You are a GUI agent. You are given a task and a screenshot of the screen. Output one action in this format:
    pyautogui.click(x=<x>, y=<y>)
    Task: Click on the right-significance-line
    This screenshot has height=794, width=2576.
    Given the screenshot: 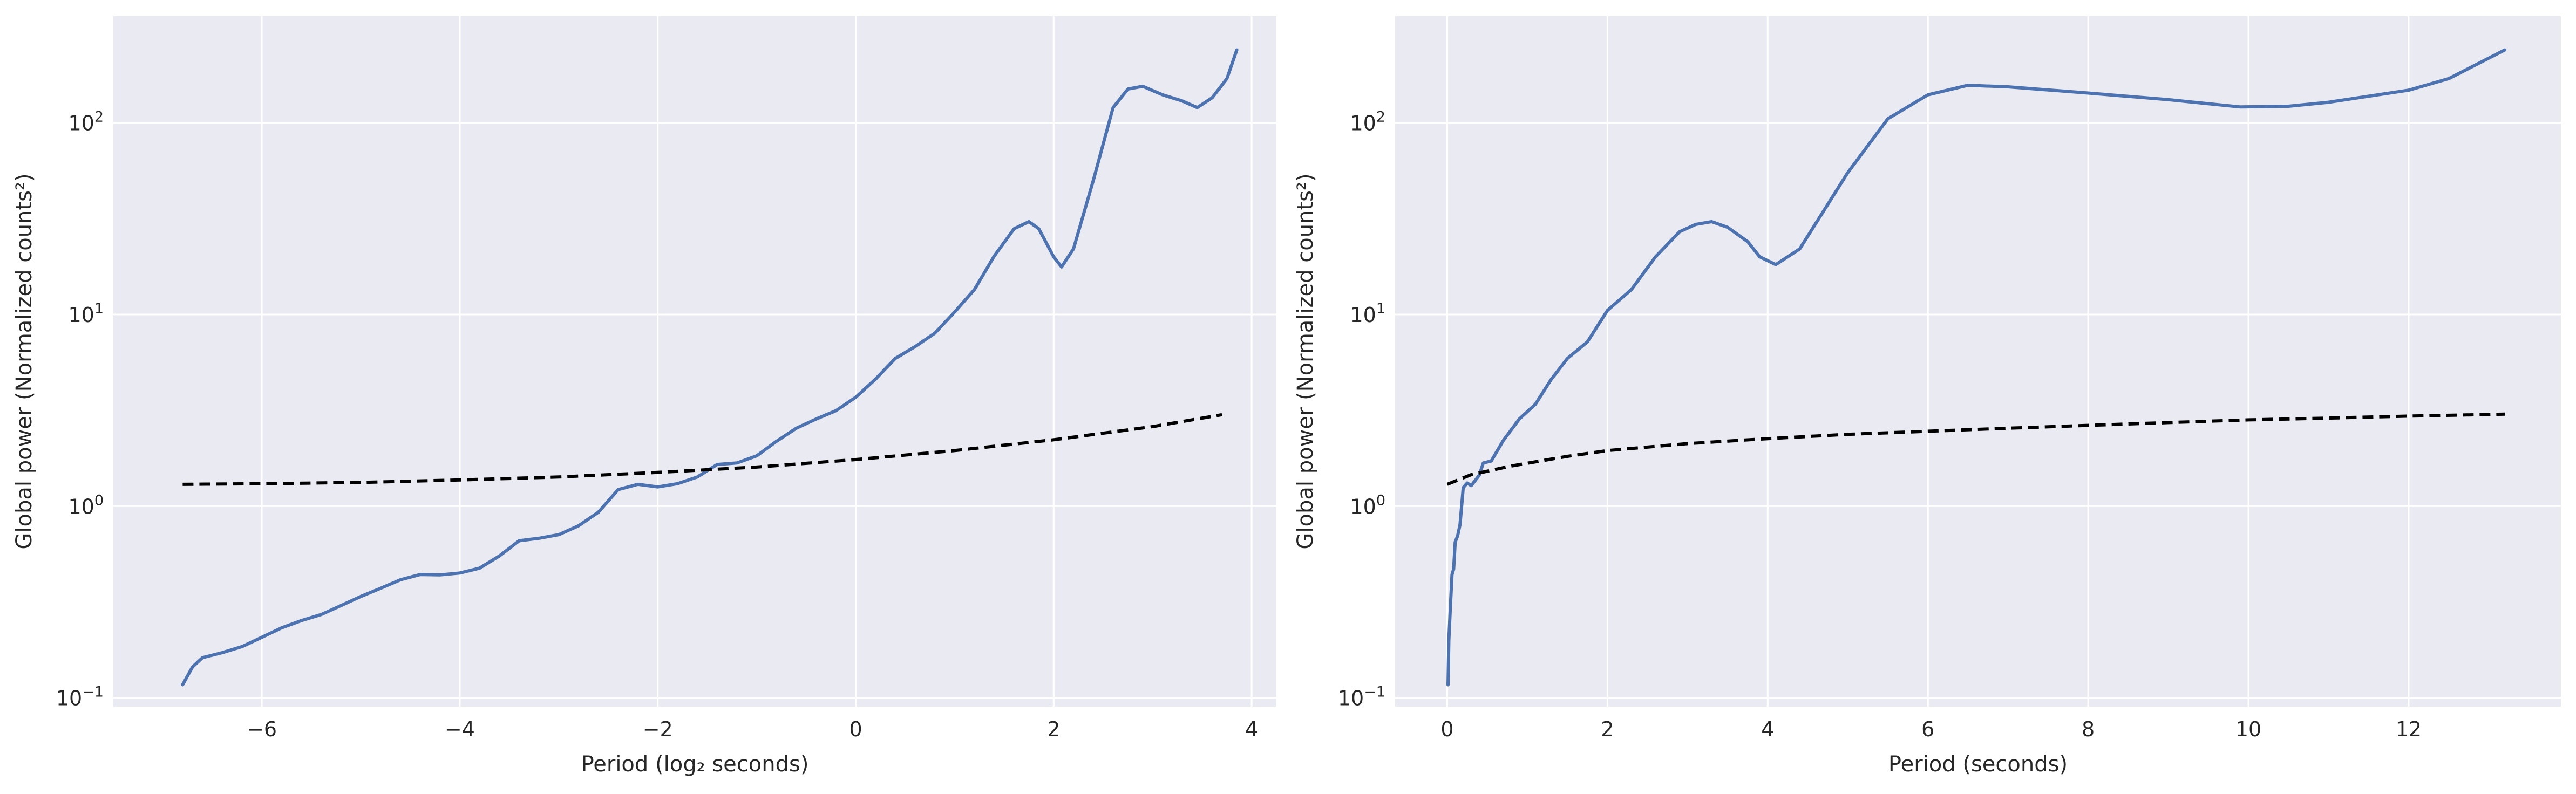 What is the action you would take?
    pyautogui.click(x=1975, y=449)
    